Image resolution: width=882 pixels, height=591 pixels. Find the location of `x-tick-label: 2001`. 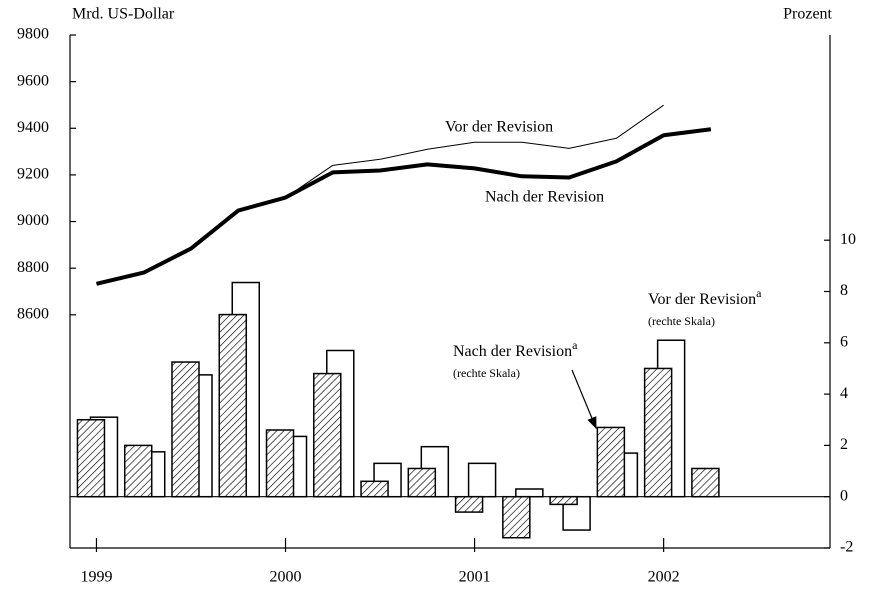

x-tick-label: 2001 is located at coordinates (475, 577).